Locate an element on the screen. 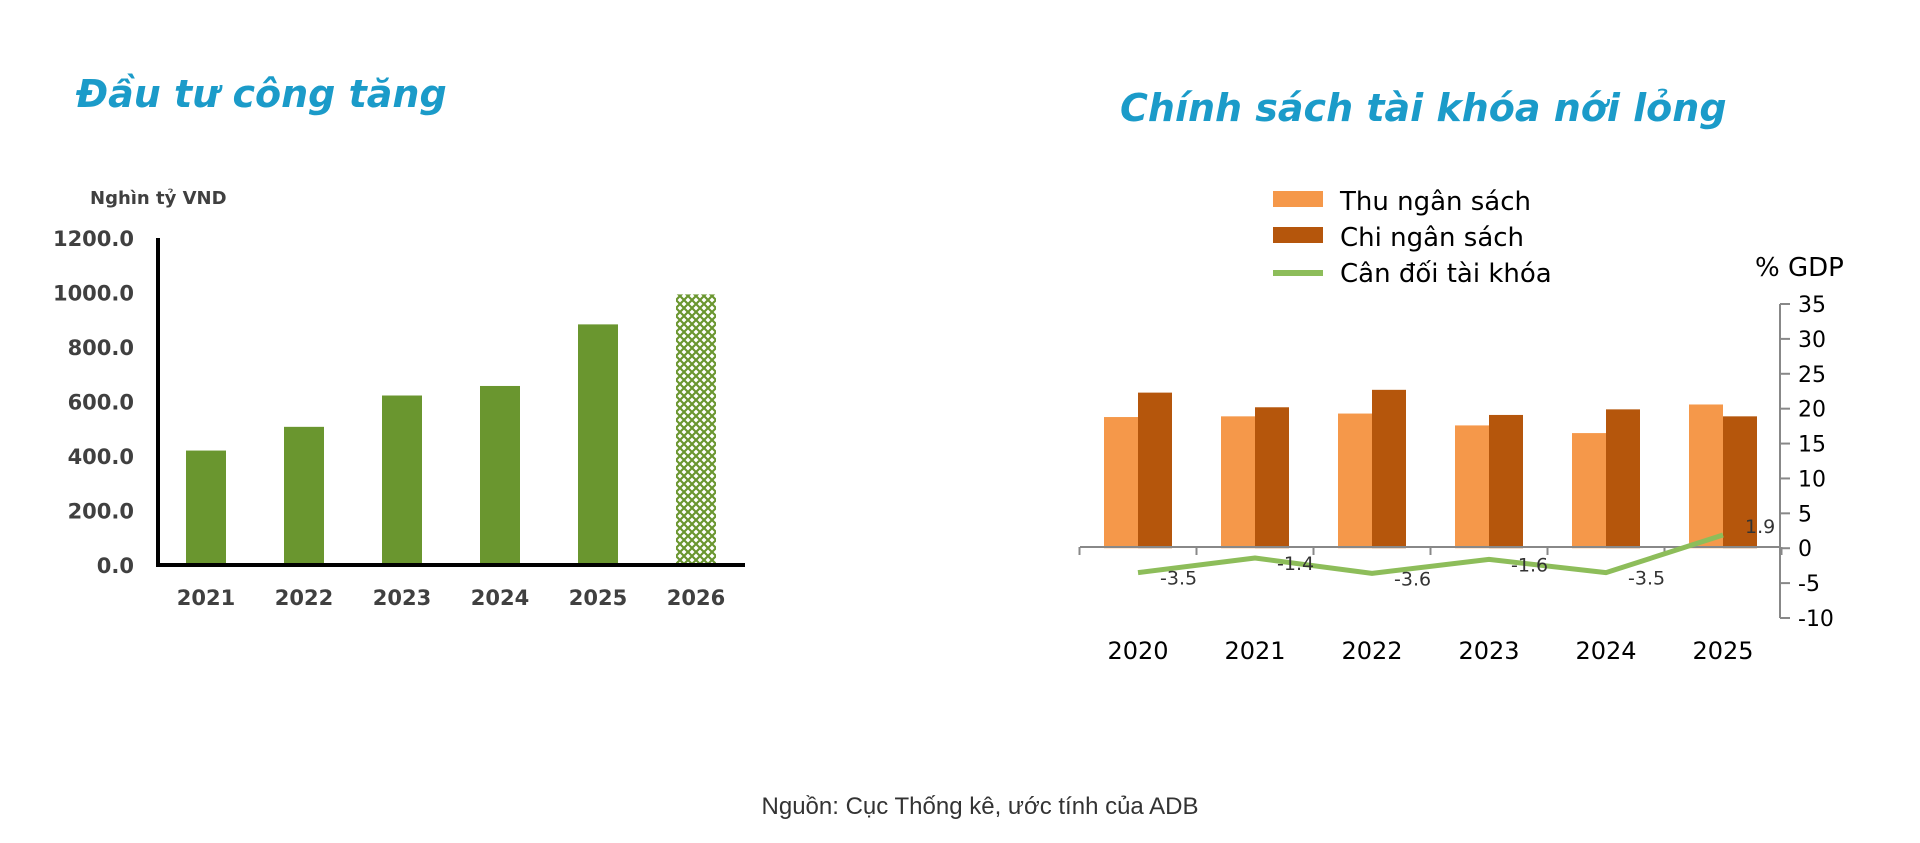  source-note: Nguồn: Cục Thống kê, ước tính của ADB is located at coordinates (980, 806).